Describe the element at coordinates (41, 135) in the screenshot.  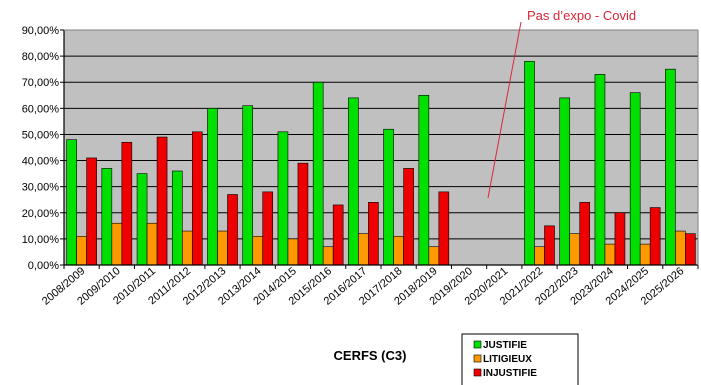
I see `y-tick-label: 50,00%` at that location.